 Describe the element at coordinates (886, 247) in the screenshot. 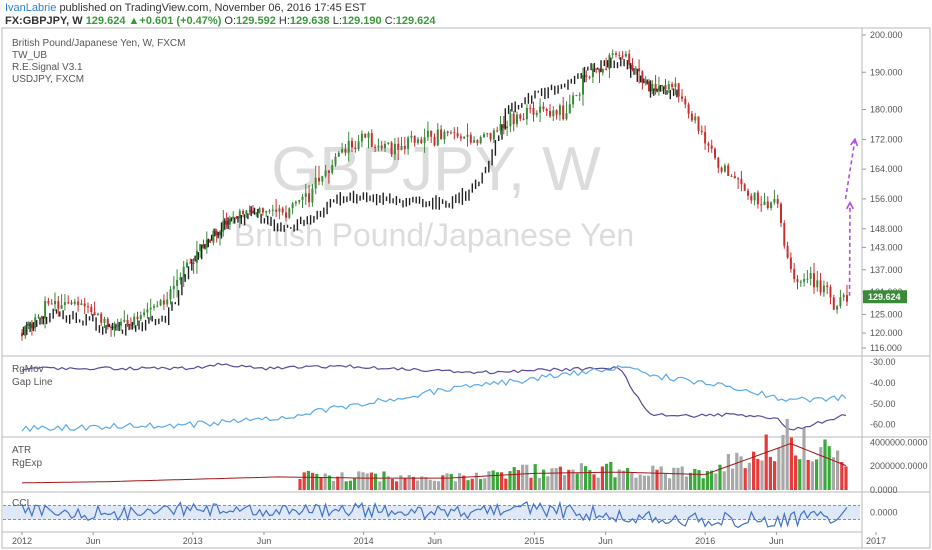

I see `price-tick-label: 143.000` at that location.